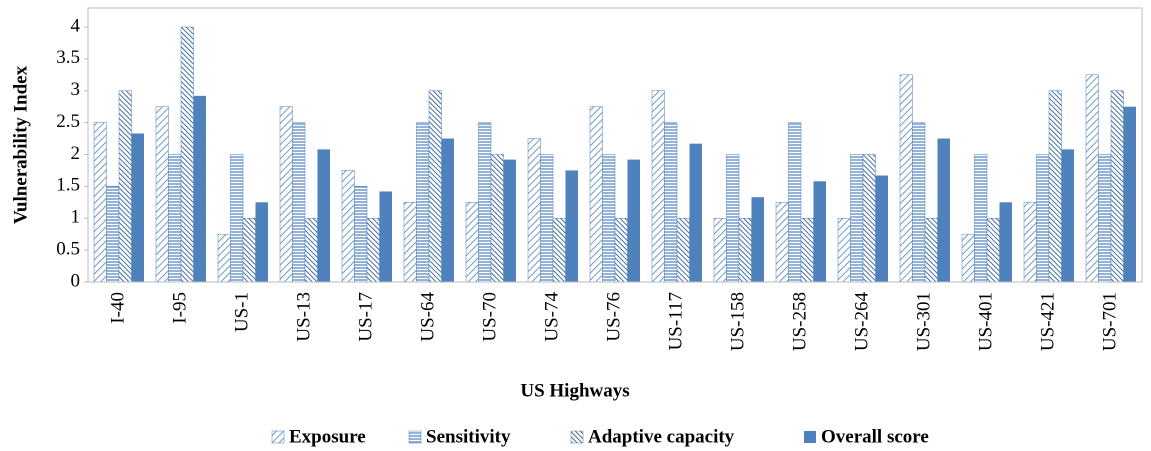  Describe the element at coordinates (1047, 321) in the screenshot. I see `x-tick-label: US-421` at that location.